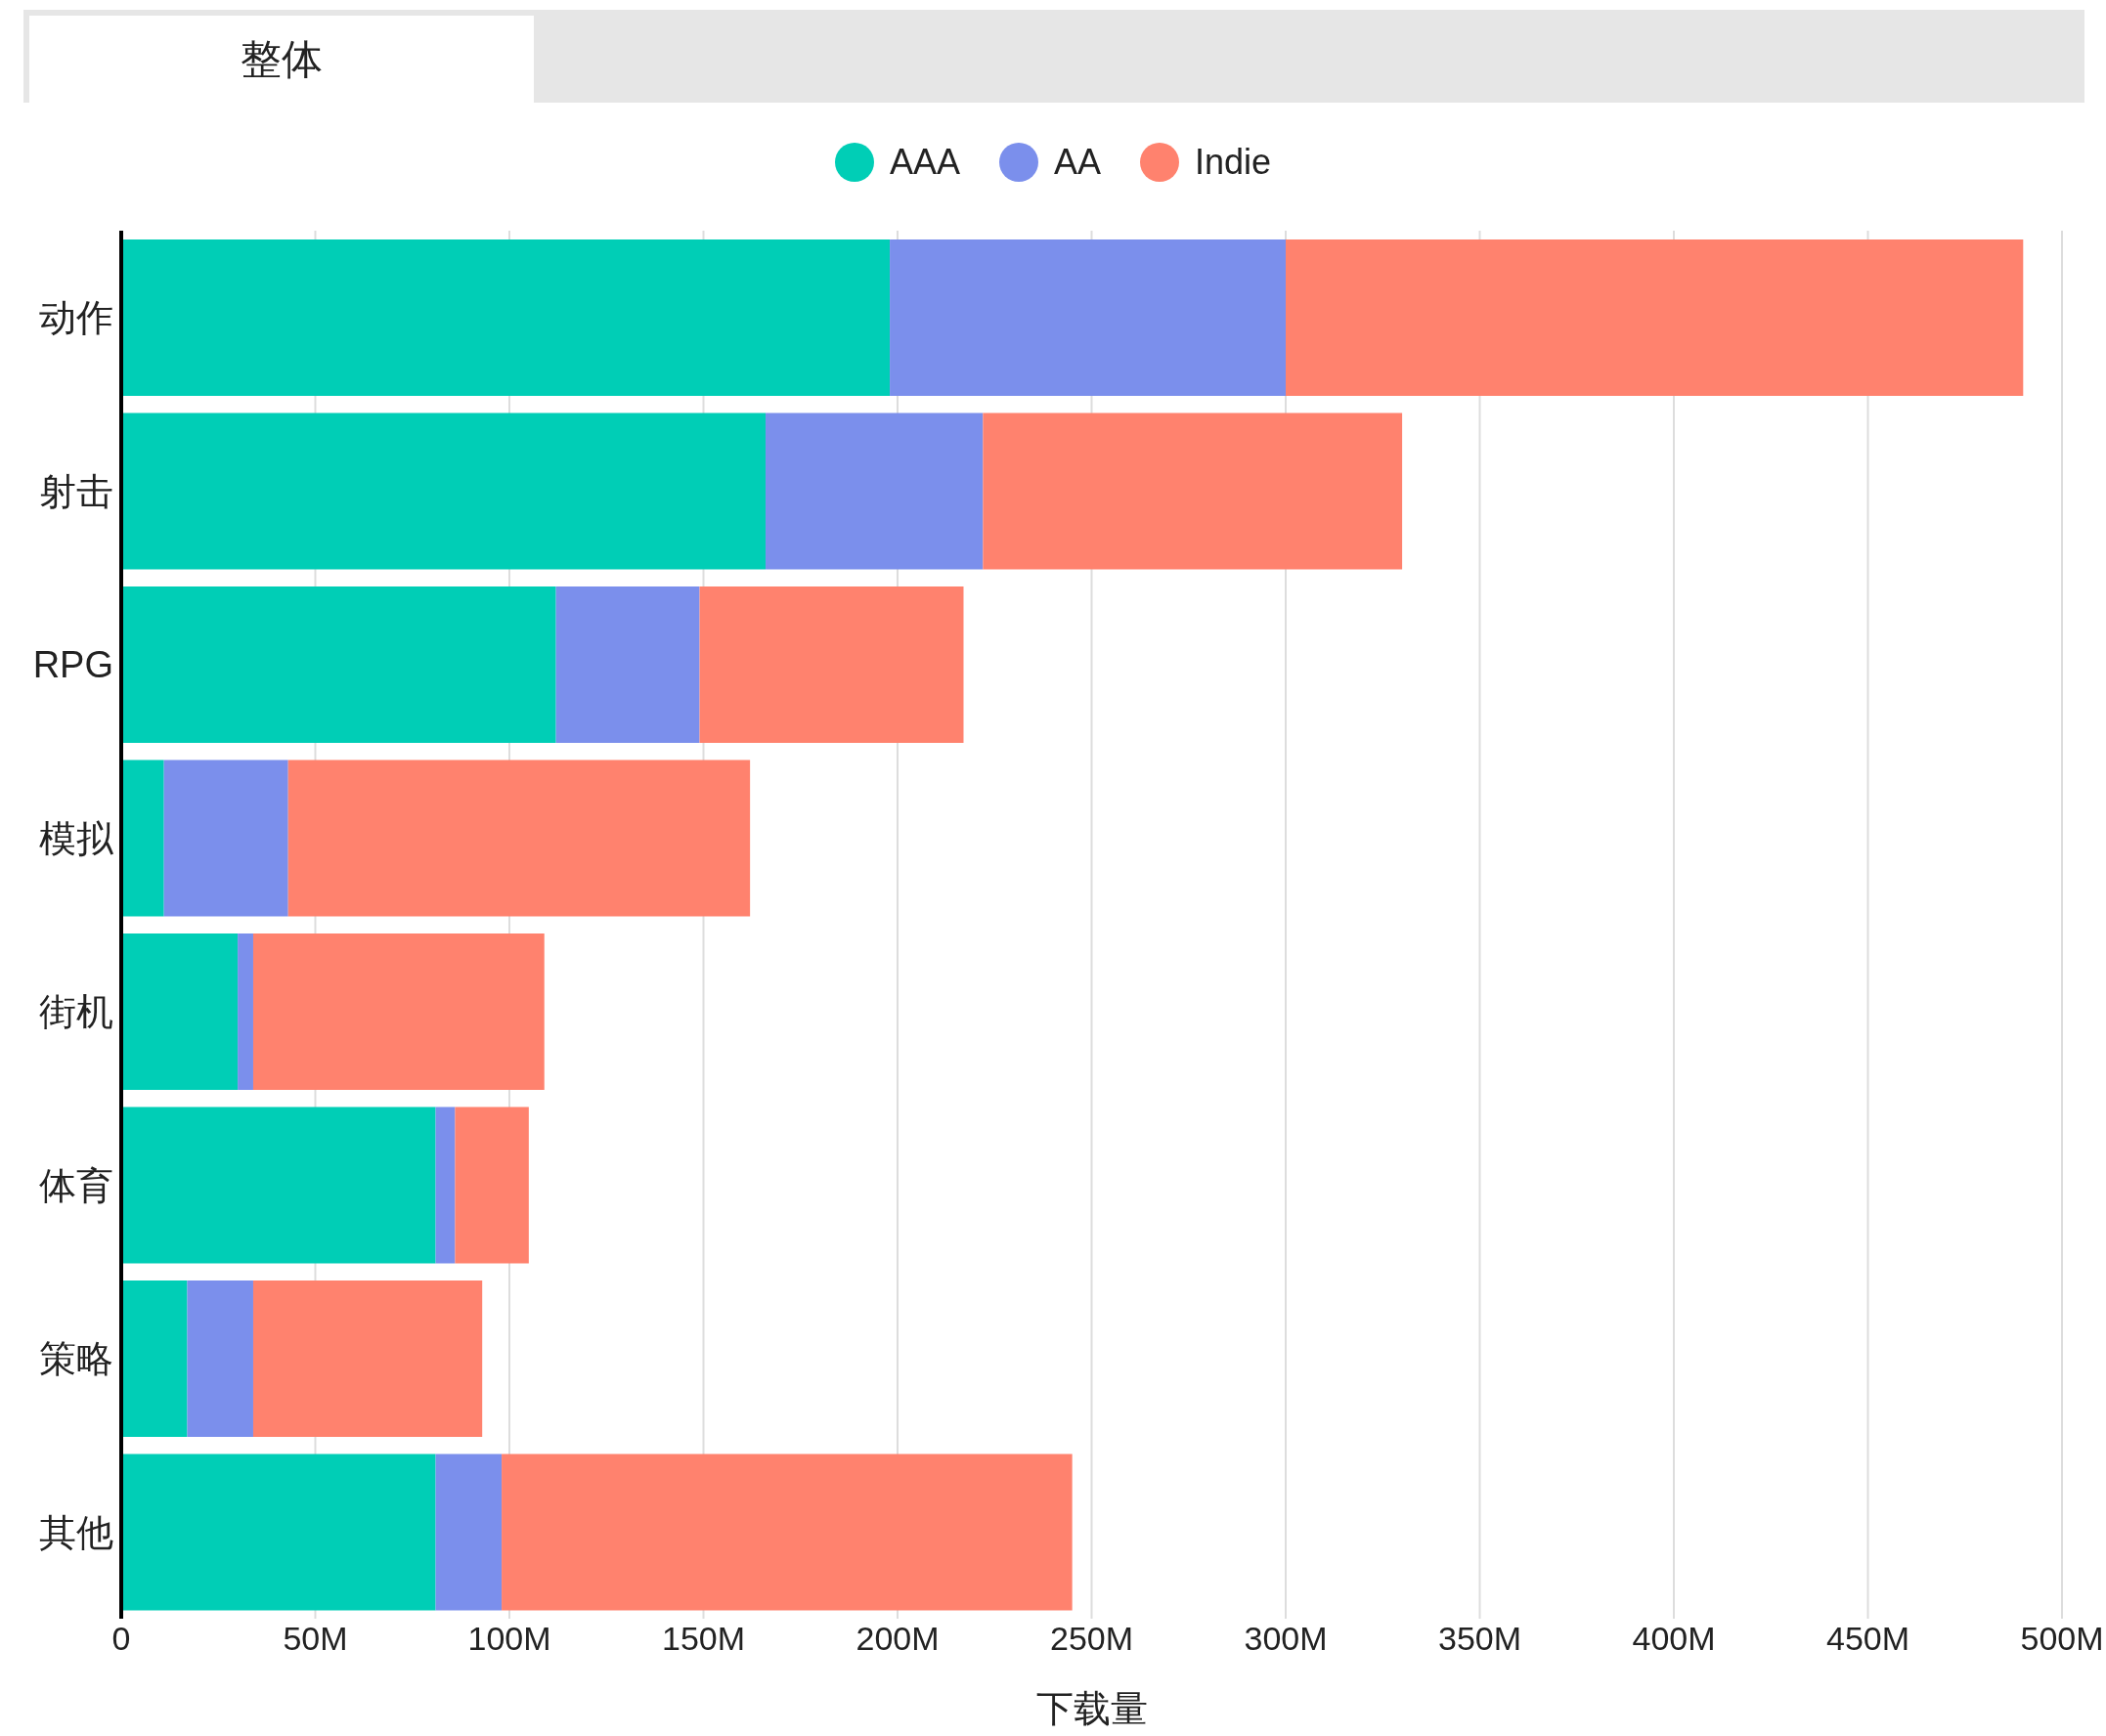 This screenshot has height=1736, width=2106. Describe the element at coordinates (76, 1359) in the screenshot. I see `y-tick-label: 策略` at that location.